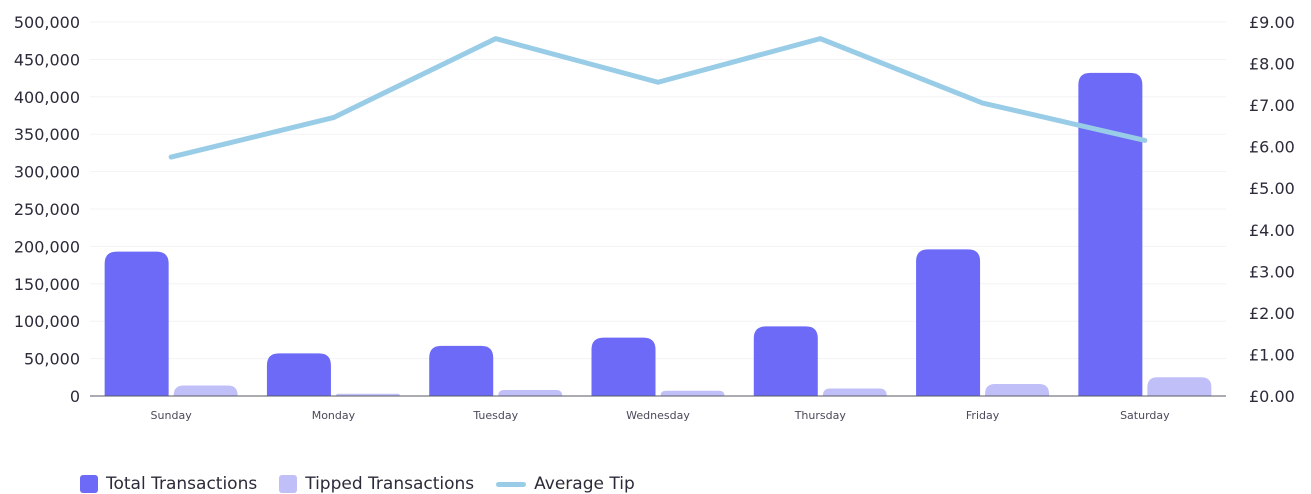  I want to click on left-axis-tick-label: 350,000, so click(47, 134).